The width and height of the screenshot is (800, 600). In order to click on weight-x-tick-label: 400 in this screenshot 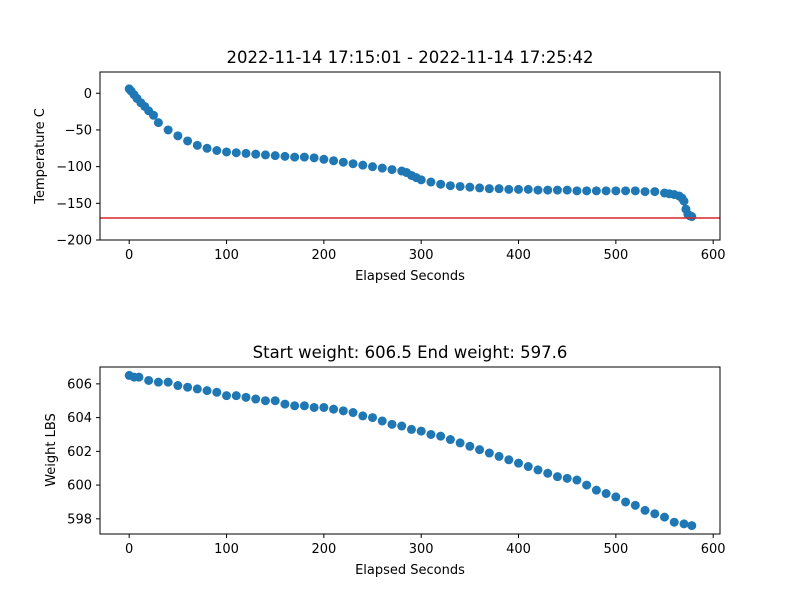, I will do `click(518, 549)`.